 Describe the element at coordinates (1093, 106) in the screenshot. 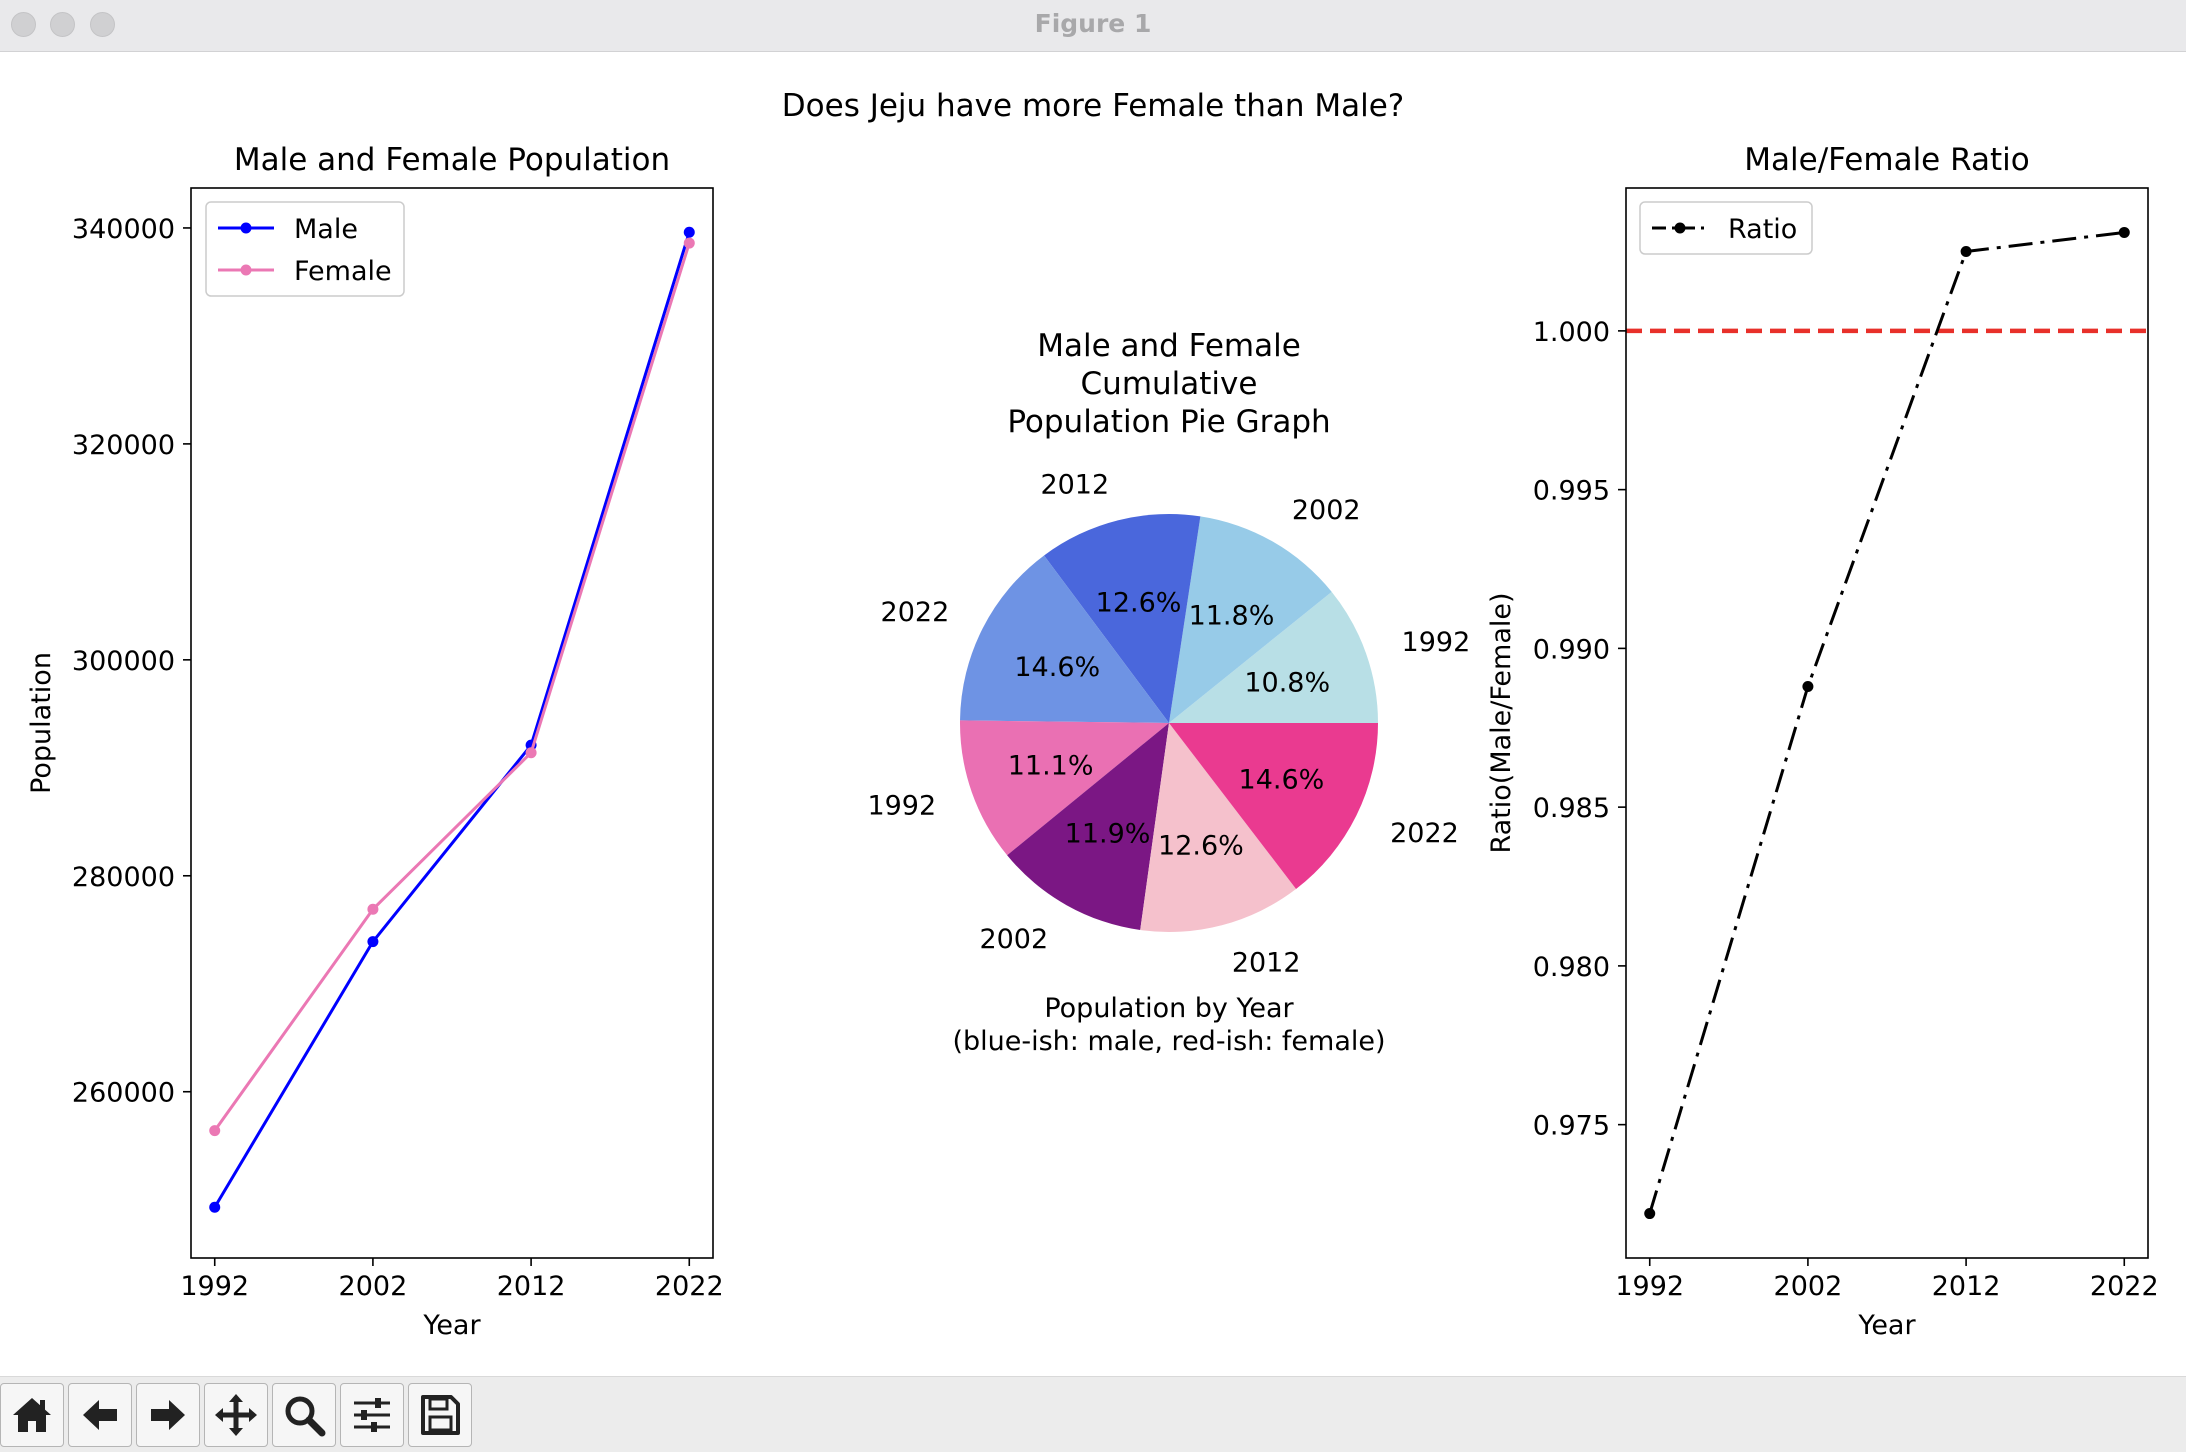

I see `figure-suptitle: Does Jeju have more Female than Male?` at that location.